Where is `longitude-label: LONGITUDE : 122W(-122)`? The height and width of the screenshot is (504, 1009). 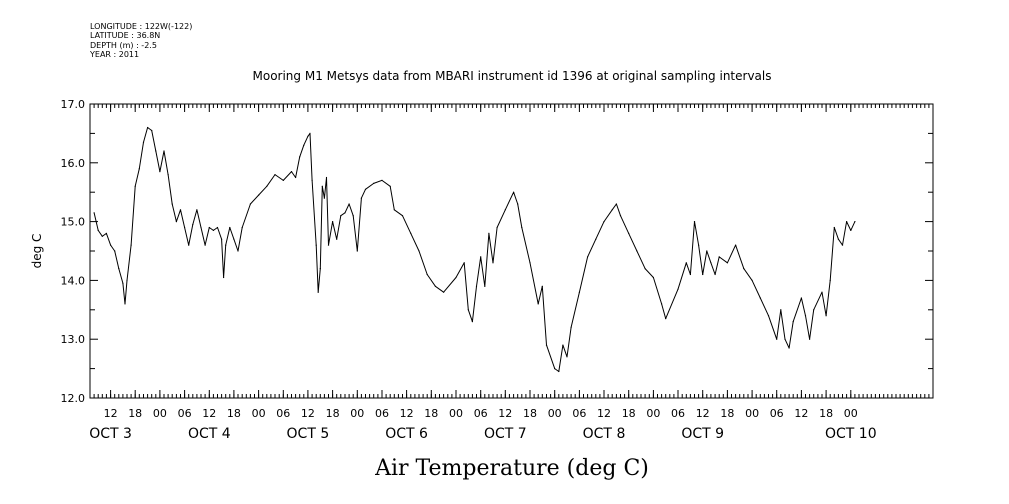 longitude-label: LONGITUDE : 122W(-122) is located at coordinates (141, 26).